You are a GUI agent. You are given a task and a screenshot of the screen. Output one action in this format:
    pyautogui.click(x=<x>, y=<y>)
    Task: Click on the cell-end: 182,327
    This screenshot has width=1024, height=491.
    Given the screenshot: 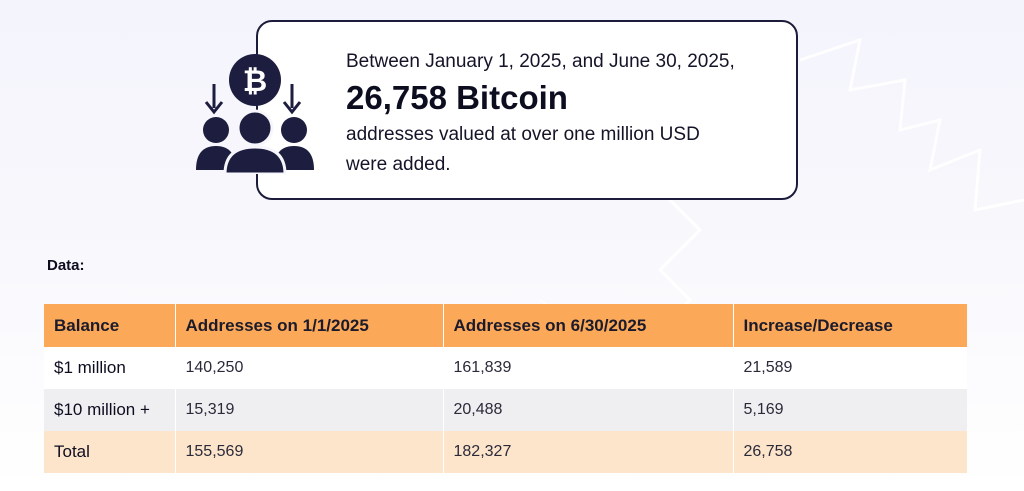 What is the action you would take?
    pyautogui.click(x=588, y=452)
    